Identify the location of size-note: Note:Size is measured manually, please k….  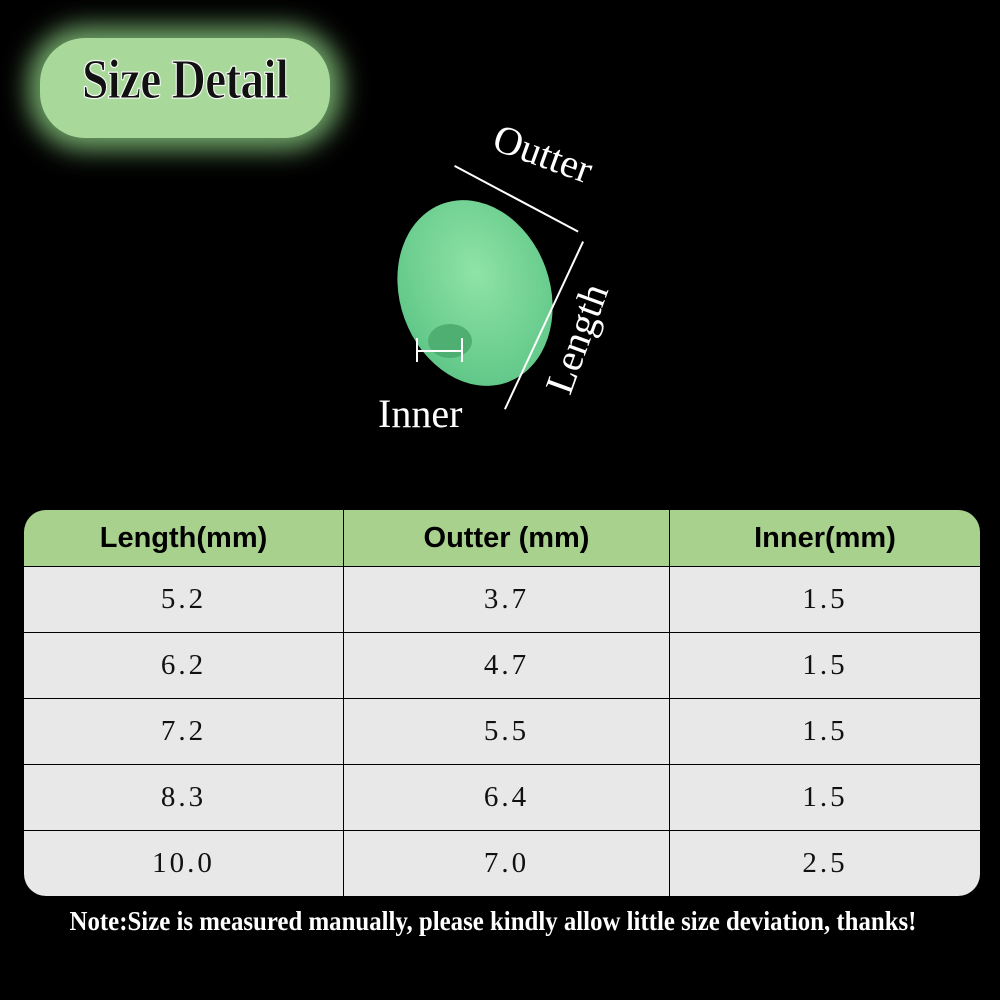
(493, 921).